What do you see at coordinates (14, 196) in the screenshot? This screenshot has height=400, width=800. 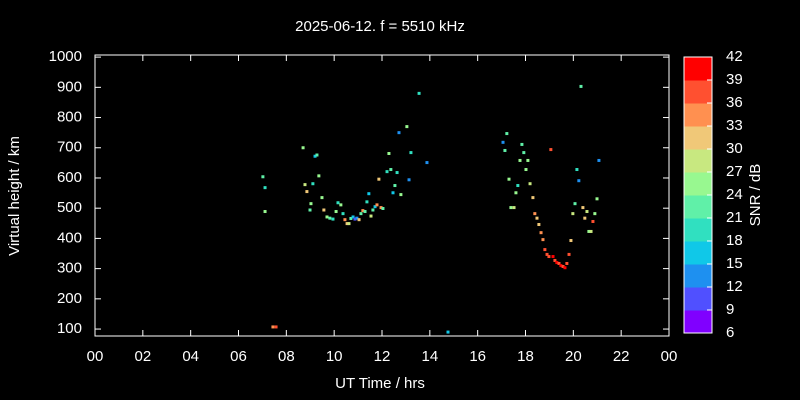 I see `y-axis-label: Virtual height / km` at bounding box center [14, 196].